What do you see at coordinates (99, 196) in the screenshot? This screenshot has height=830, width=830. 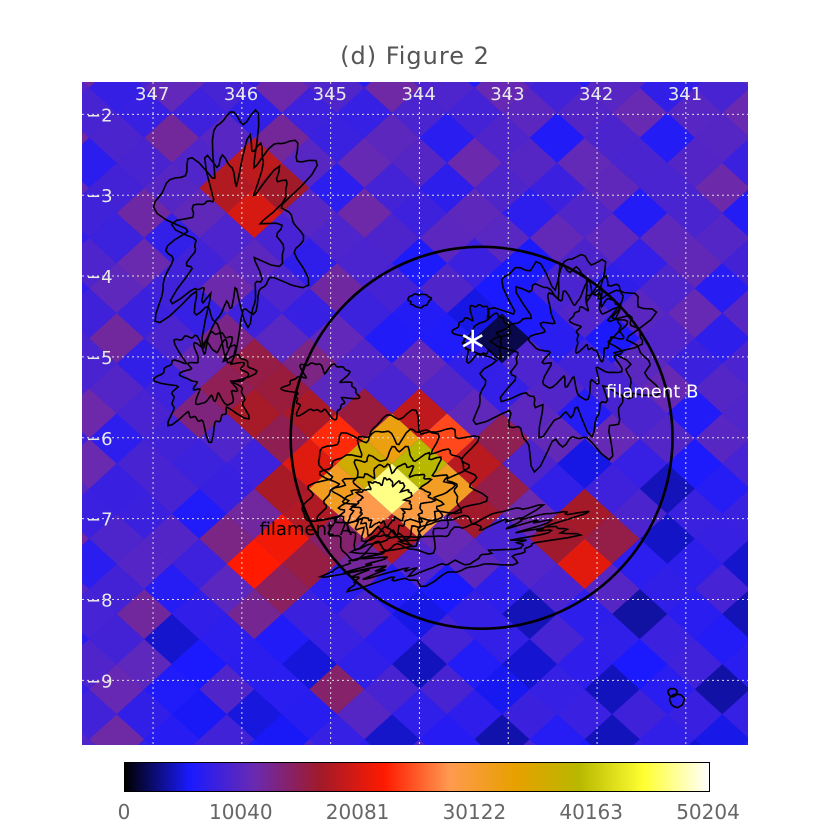 I see `y-tick-label: −3` at bounding box center [99, 196].